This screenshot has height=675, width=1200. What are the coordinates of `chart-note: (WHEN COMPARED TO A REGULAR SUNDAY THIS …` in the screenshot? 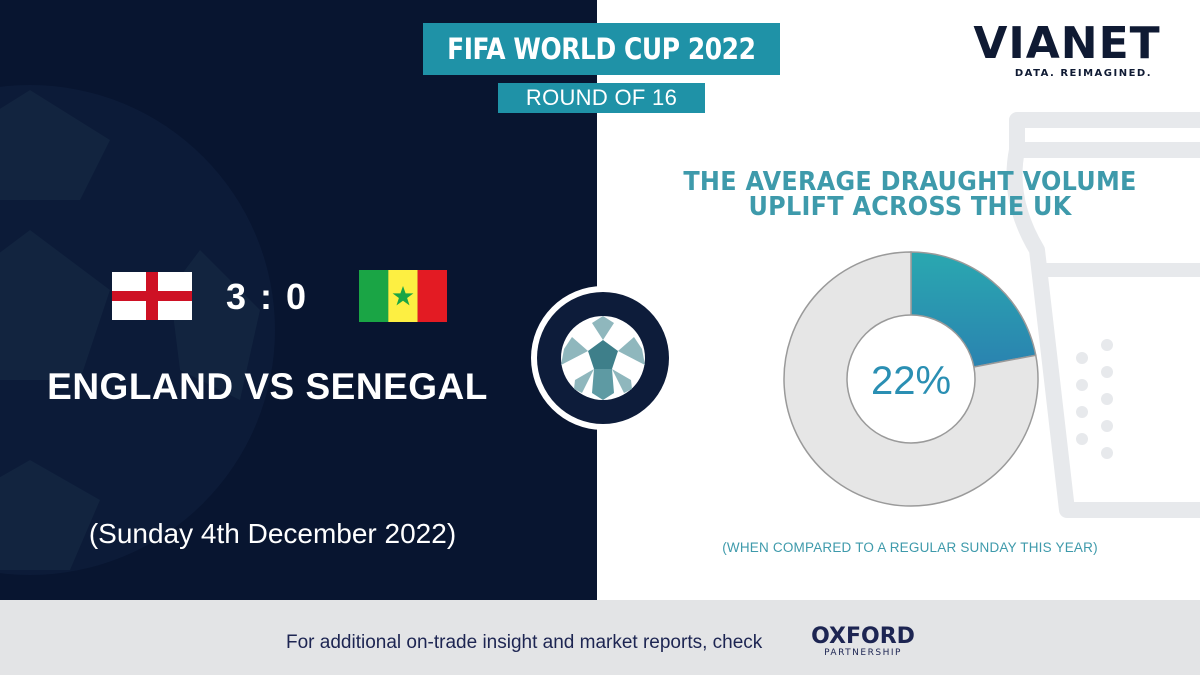 It's located at (910, 547).